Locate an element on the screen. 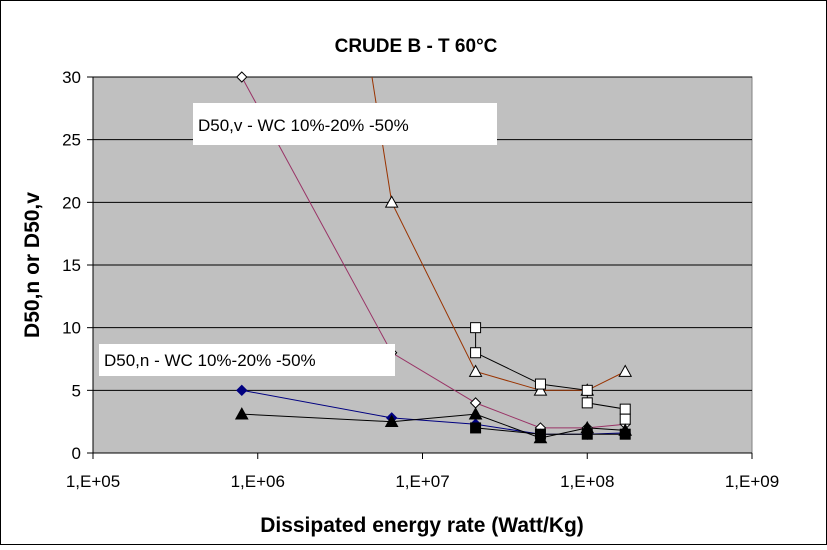 The width and height of the screenshot is (827, 550). x-tick-label: 1,E+09 is located at coordinates (752, 481).